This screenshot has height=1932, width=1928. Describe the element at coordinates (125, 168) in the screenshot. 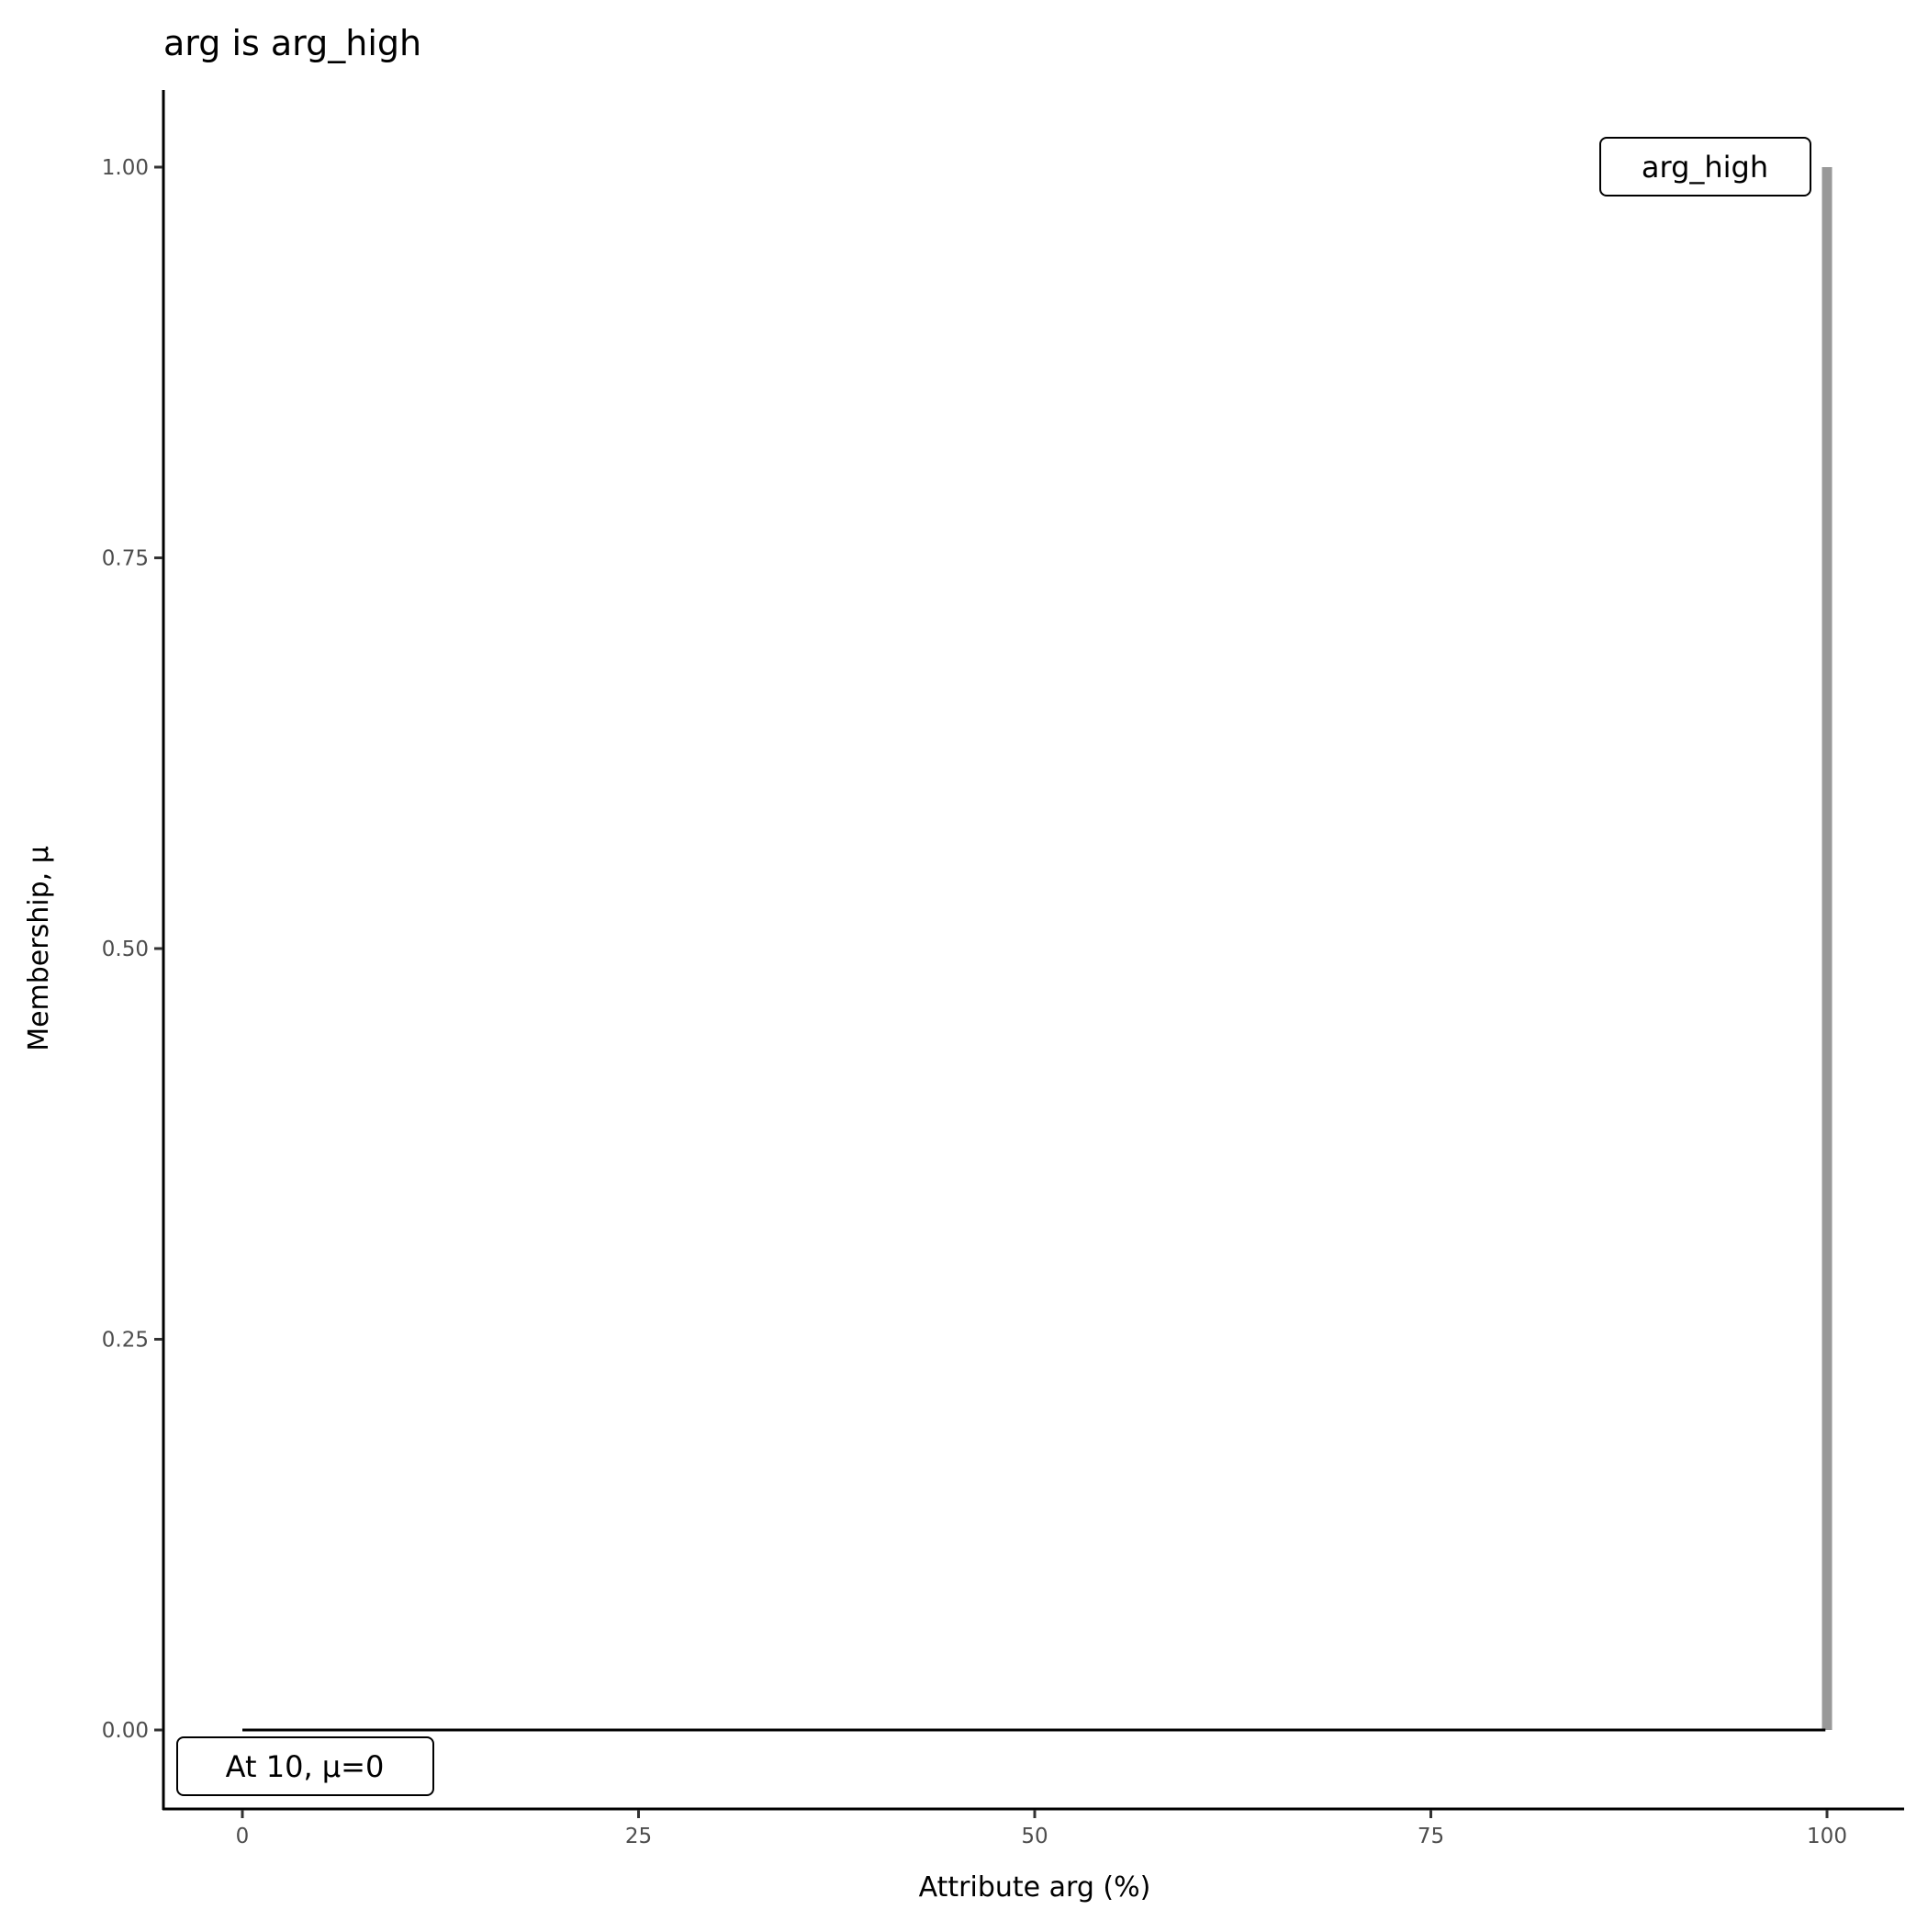

I see `y-tick-label: 1.00` at that location.